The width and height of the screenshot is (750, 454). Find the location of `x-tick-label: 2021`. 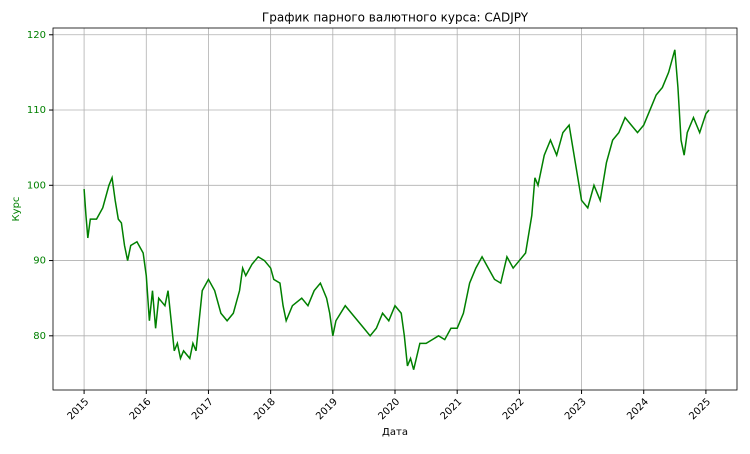

x-tick-label: 2021 is located at coordinates (452, 409).